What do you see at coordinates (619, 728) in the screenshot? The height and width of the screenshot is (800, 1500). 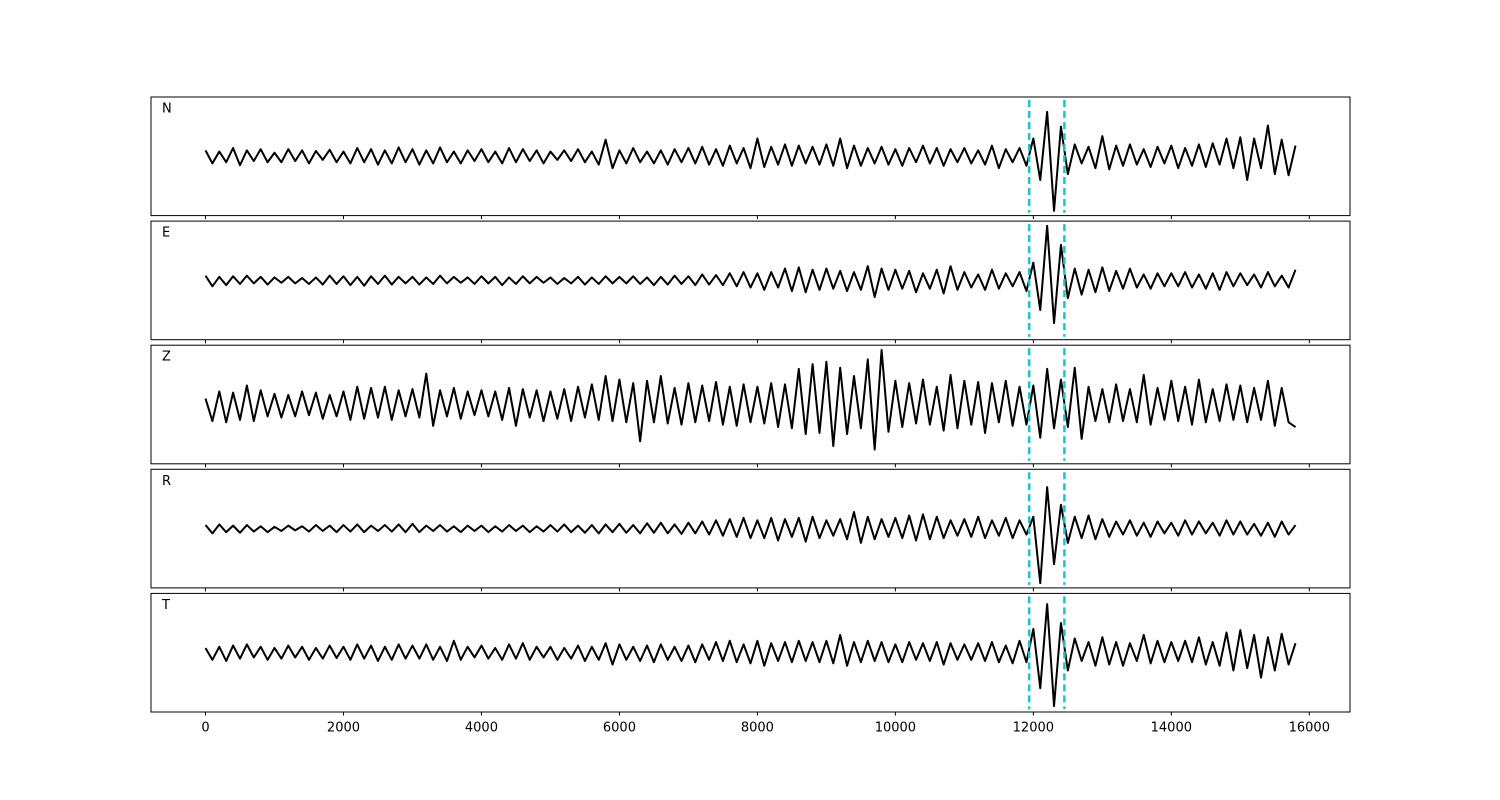 I see `x-tick-label: 6000` at bounding box center [619, 728].